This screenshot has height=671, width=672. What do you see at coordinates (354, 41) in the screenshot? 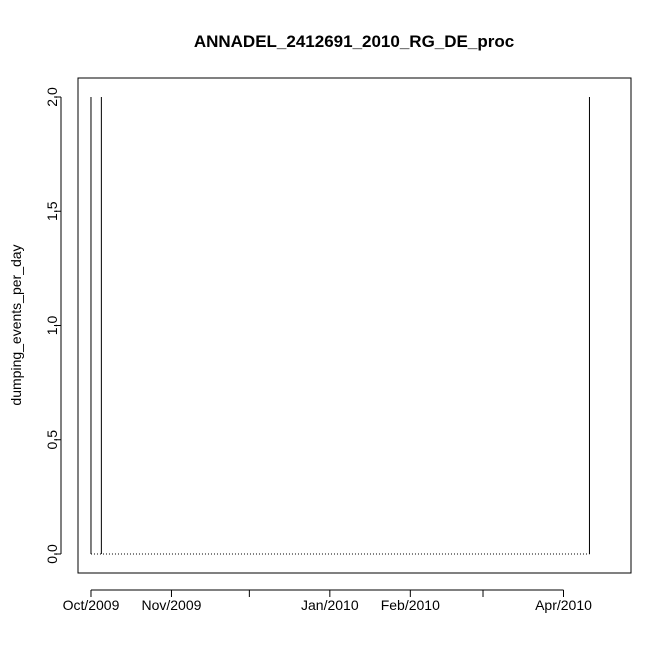
I see `chart-title: ANNADEL_2412691_2010_RG_DE_proc` at bounding box center [354, 41].